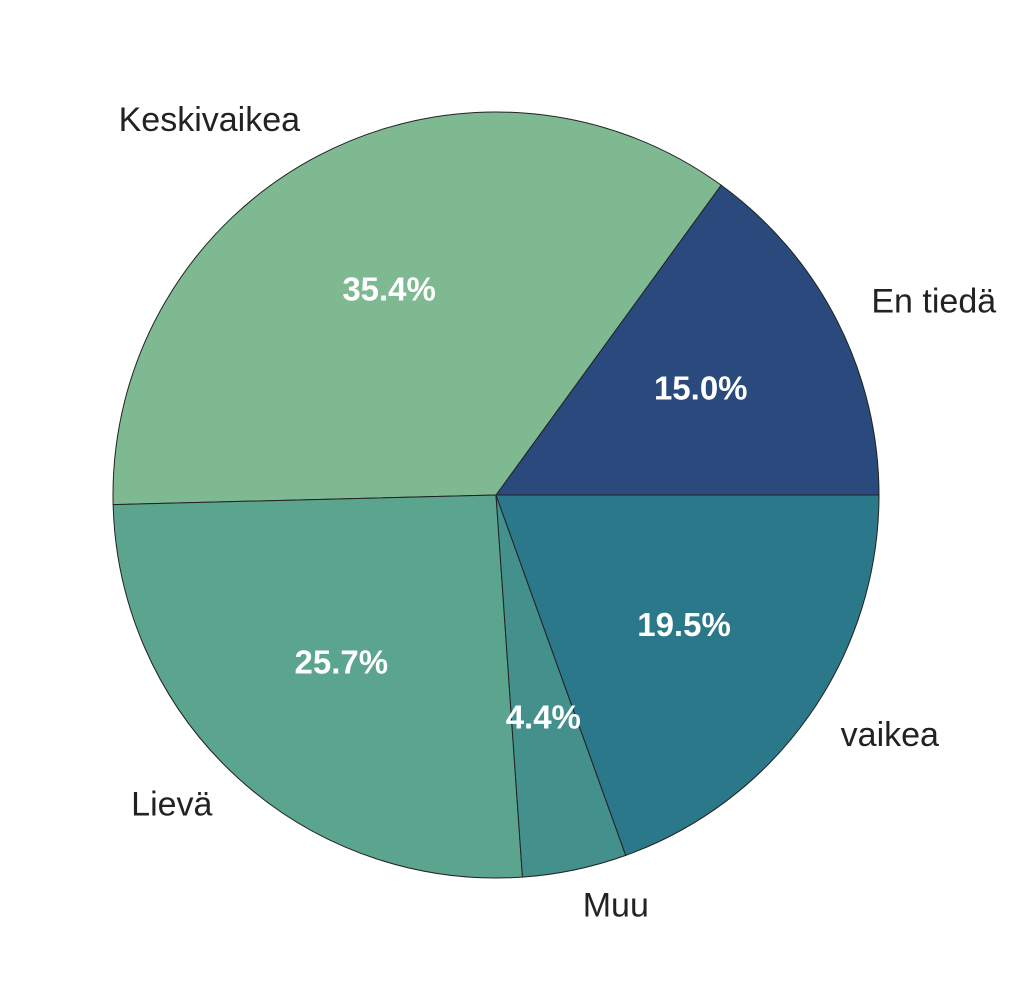 Image resolution: width=1024 pixels, height=992 pixels. I want to click on category-label: Keskivaikea, so click(210, 120).